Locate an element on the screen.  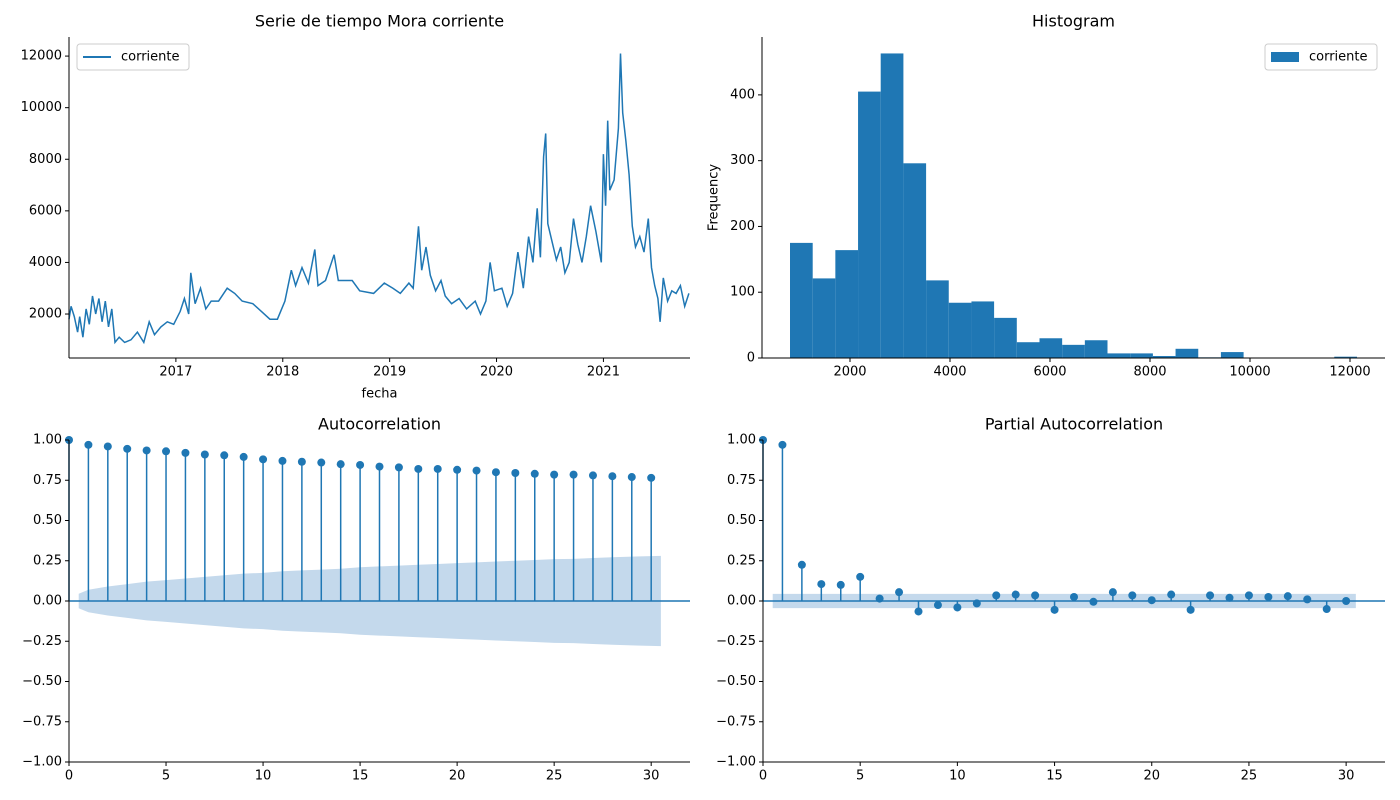
x-tick-label: 10 is located at coordinates (263, 776).